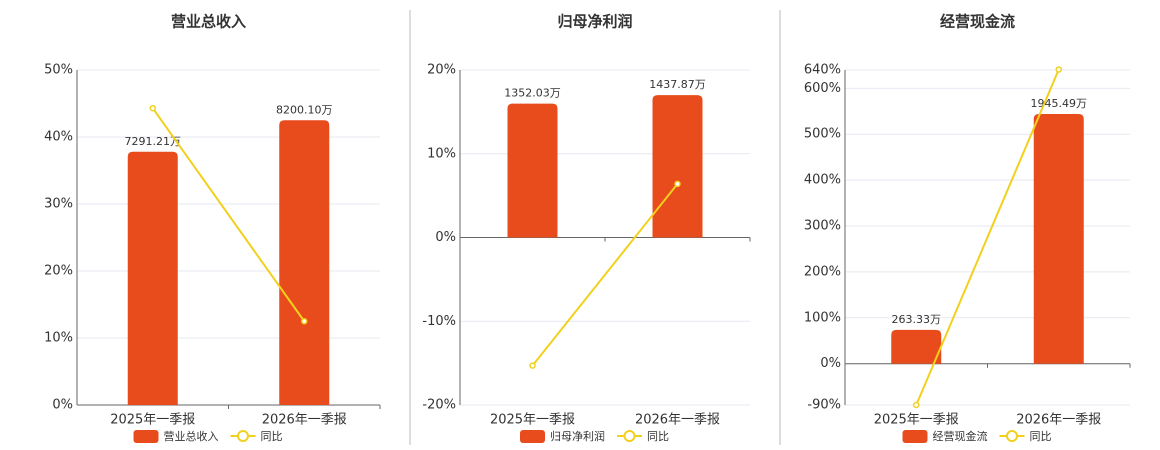 The width and height of the screenshot is (1160, 450). Describe the element at coordinates (58, 204) in the screenshot. I see `y-tick-label: 30%` at that location.